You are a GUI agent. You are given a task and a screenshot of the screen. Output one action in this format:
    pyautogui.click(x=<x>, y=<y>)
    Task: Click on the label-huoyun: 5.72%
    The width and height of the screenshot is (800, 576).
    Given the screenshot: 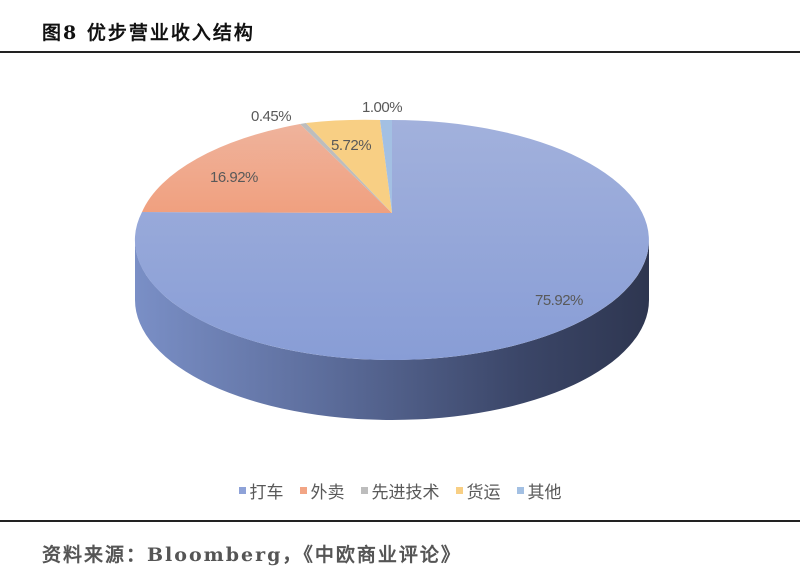 What is the action you would take?
    pyautogui.click(x=351, y=145)
    